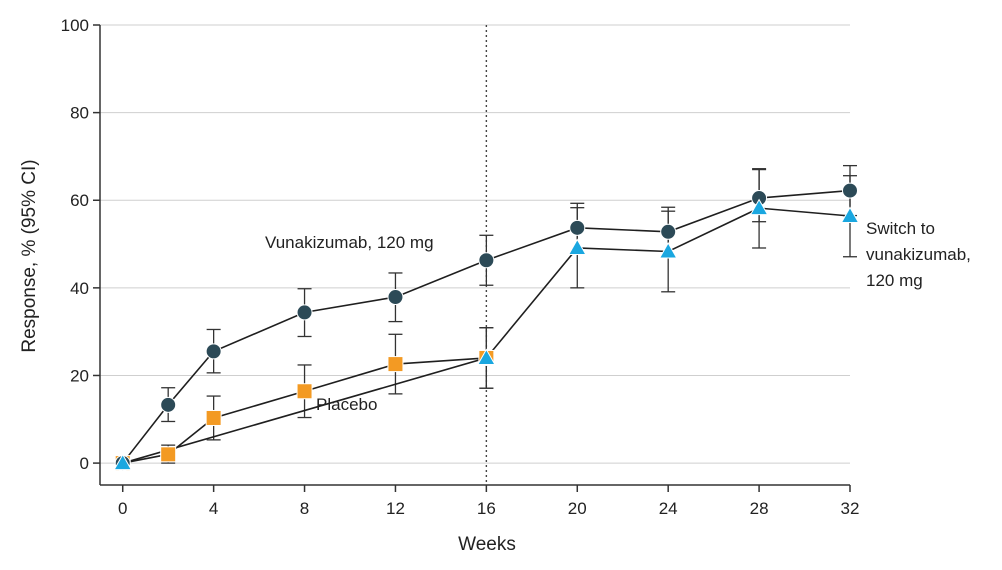  What do you see at coordinates (75, 25) in the screenshot?
I see `y-tick-label-100: 100` at bounding box center [75, 25].